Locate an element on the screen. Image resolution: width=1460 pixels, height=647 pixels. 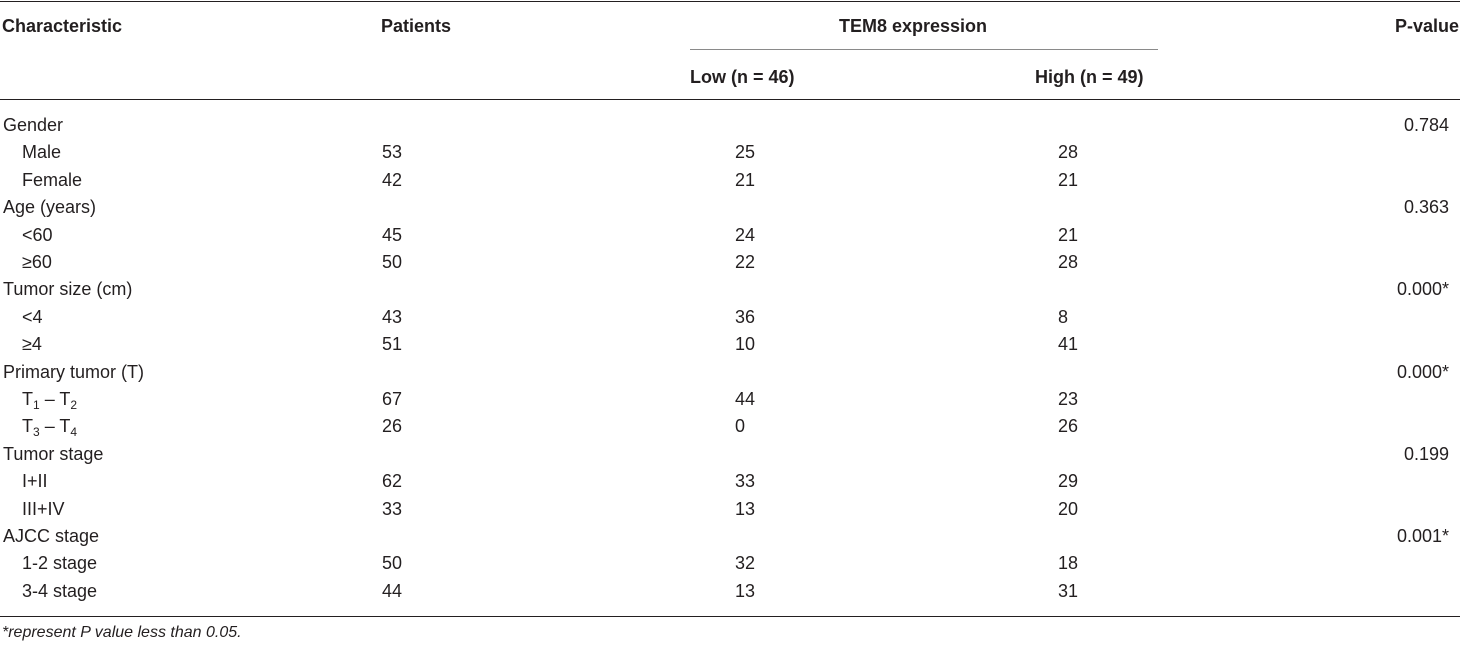
p-value-cell: 0.784 is located at coordinates (1426, 125).